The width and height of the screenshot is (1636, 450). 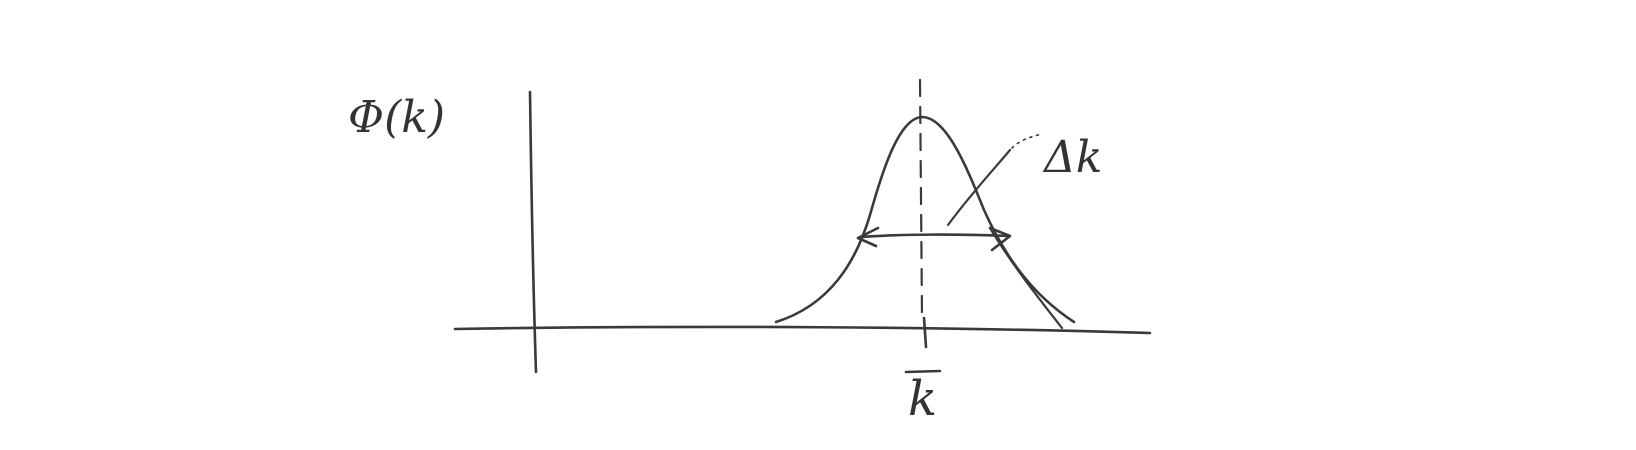 I want to click on y-axis-label: Φ(k), so click(x=396, y=117).